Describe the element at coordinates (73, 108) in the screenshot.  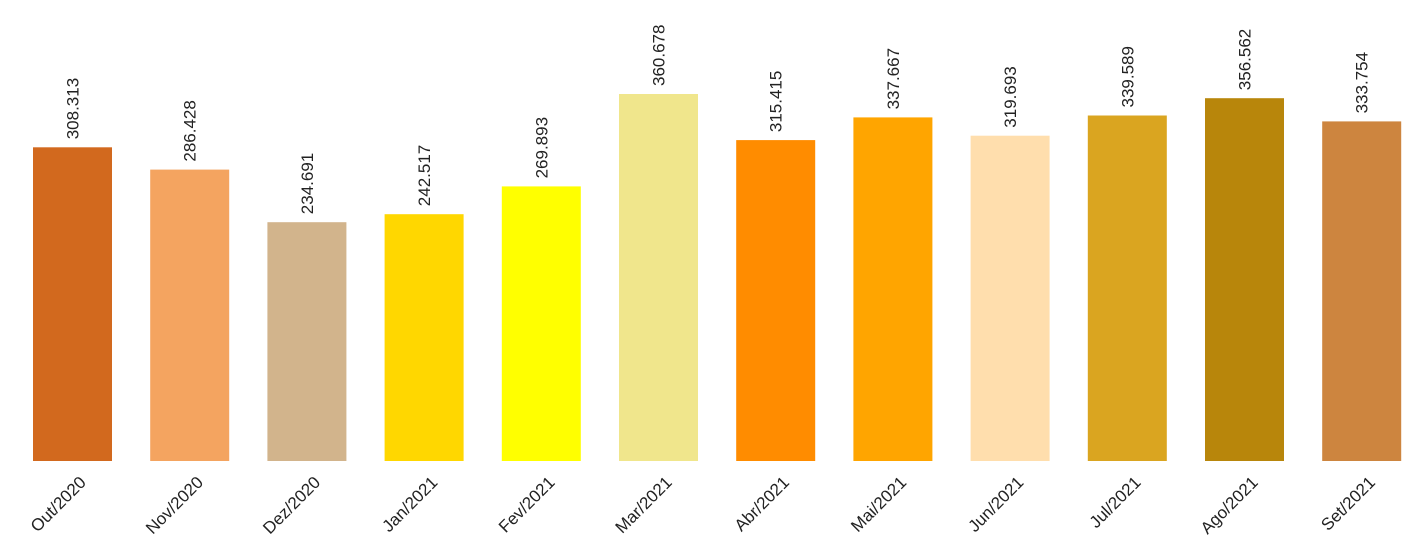
I see `bar-value-label: 308.313` at that location.